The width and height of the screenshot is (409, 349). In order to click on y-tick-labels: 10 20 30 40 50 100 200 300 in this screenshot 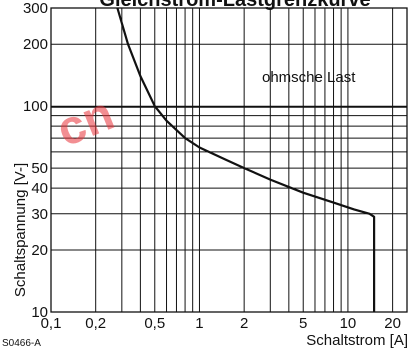, I will do `click(35, 160)`.